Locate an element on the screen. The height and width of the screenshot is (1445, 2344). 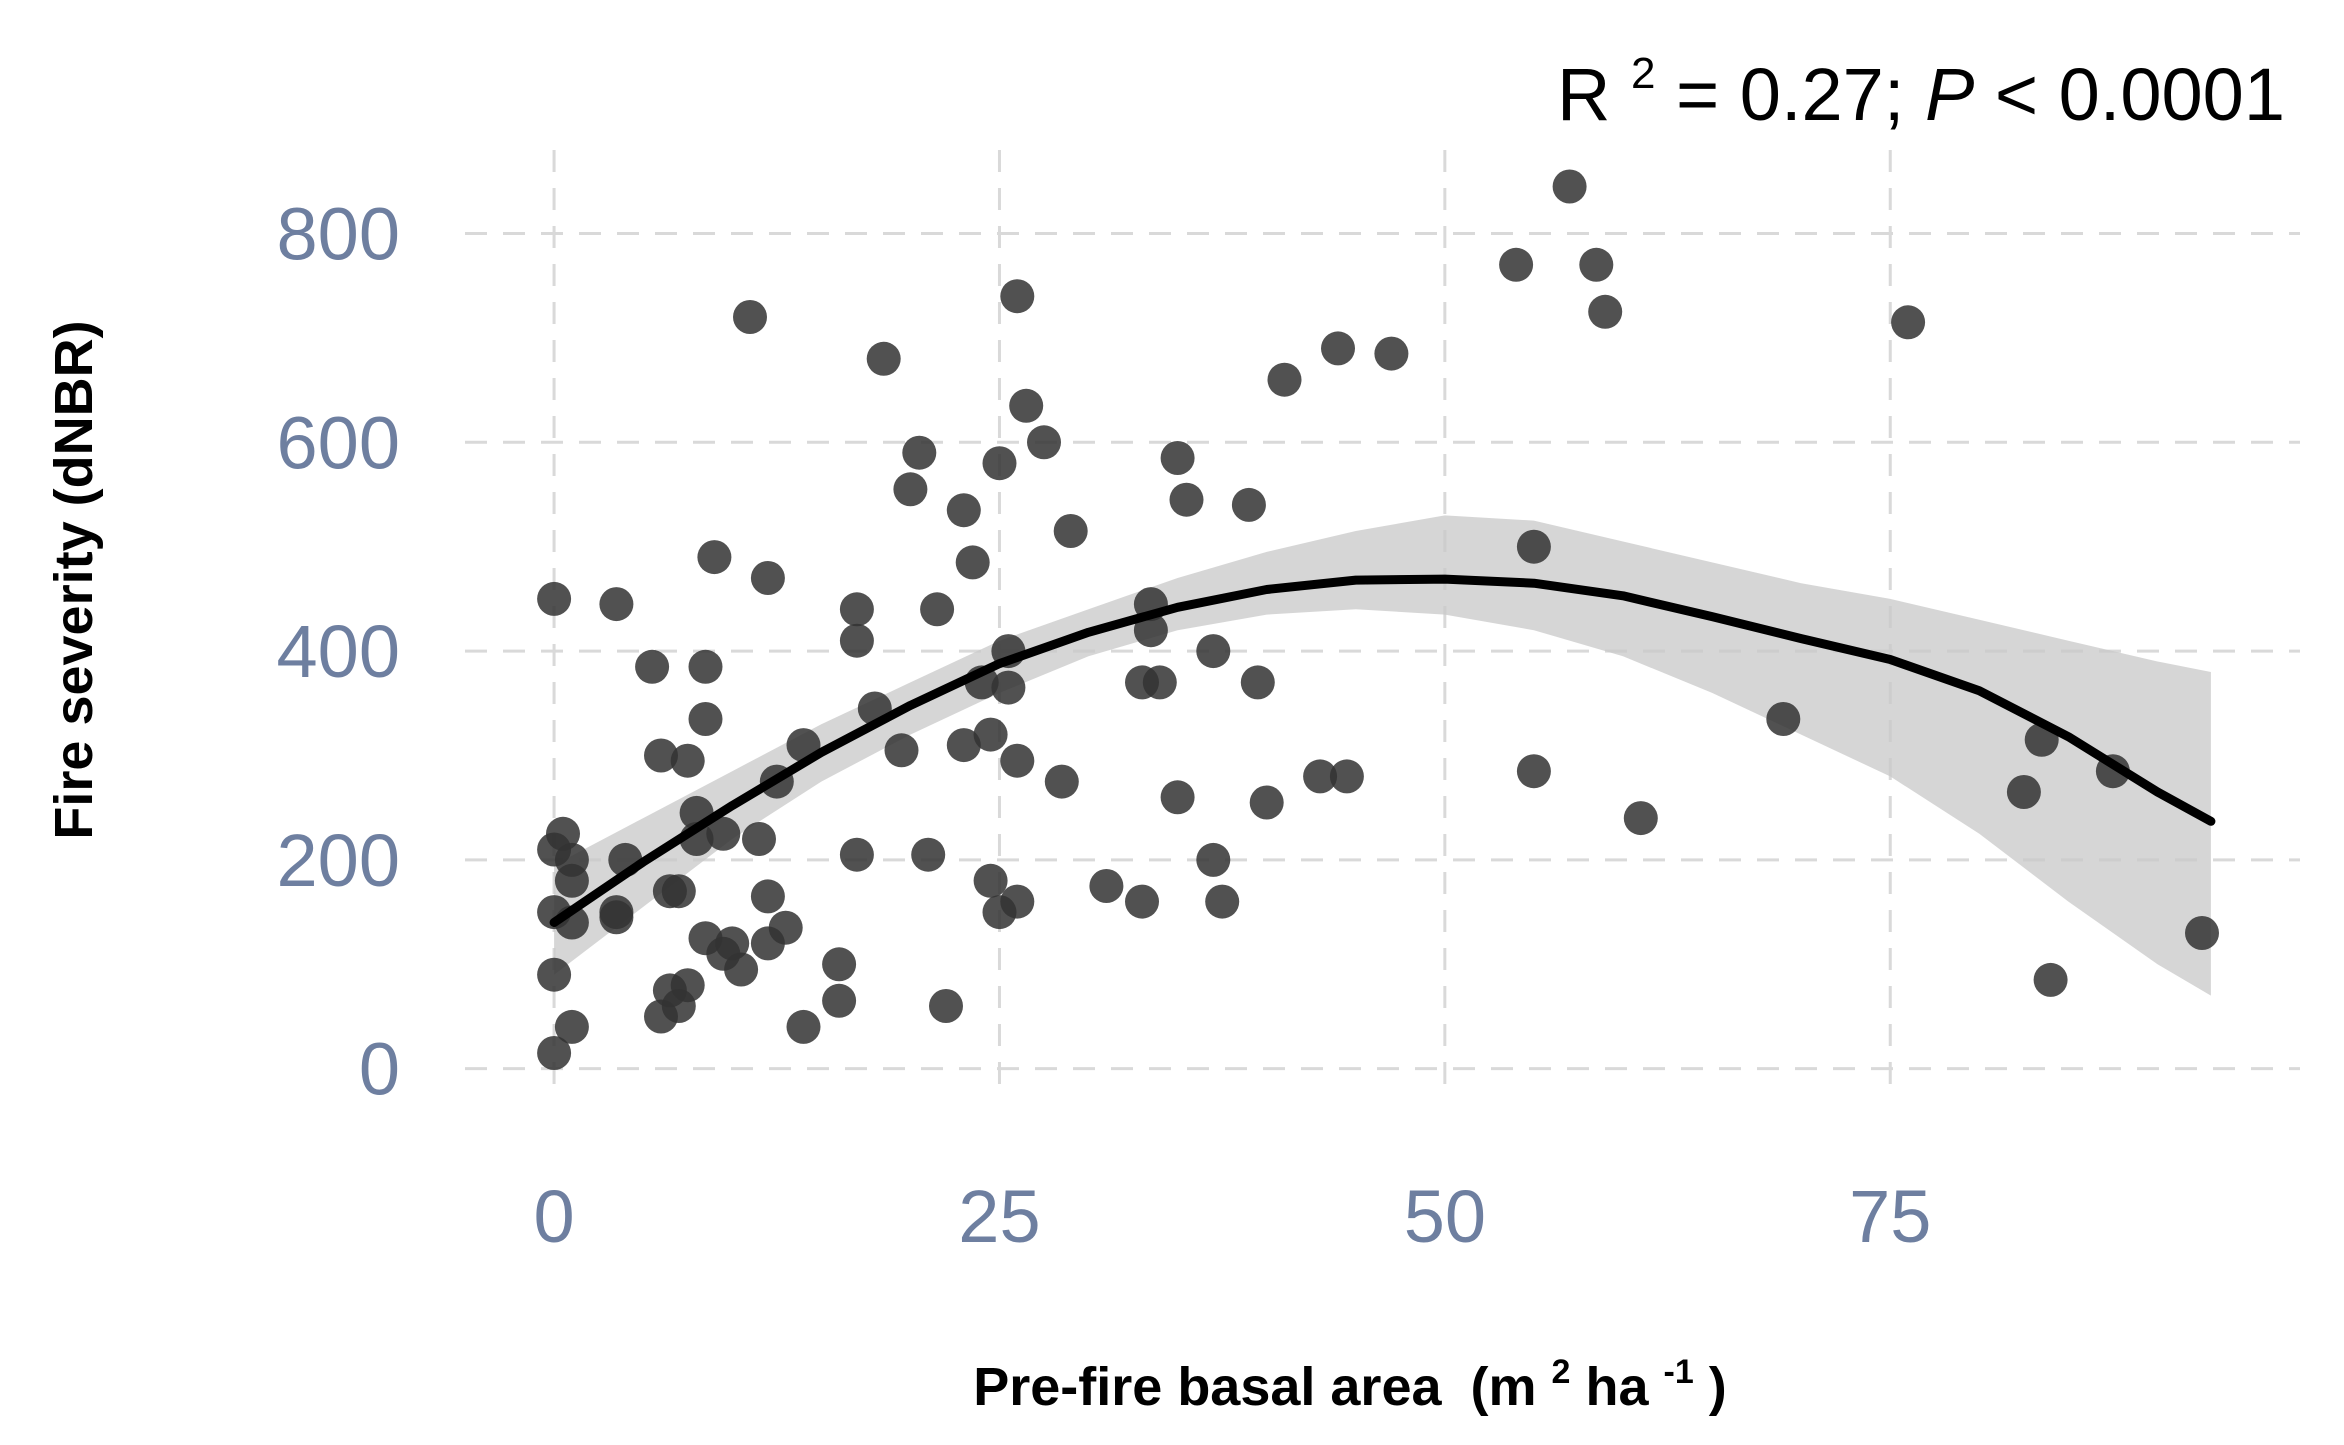
x-tick-label: 75 is located at coordinates (1890, 1216).